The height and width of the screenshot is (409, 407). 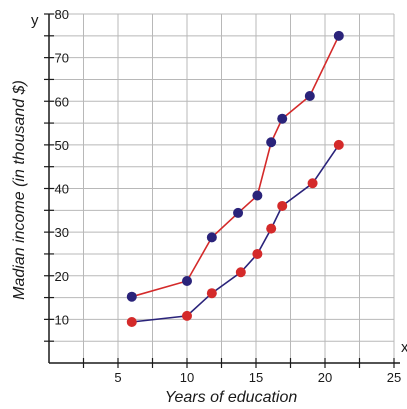 What do you see at coordinates (231, 397) in the screenshot?
I see `x-axis-title: Years of education` at bounding box center [231, 397].